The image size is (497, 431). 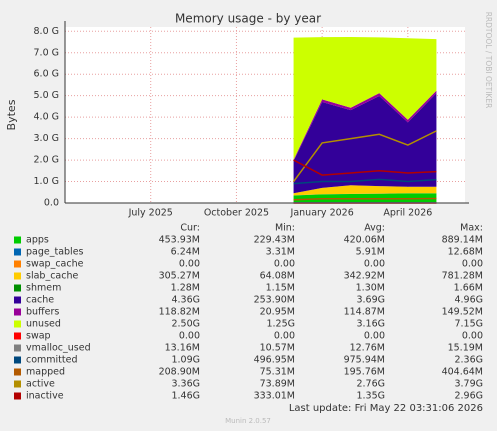 What do you see at coordinates (47, 95) in the screenshot?
I see `y-tick-label: 5.0 G` at bounding box center [47, 95].